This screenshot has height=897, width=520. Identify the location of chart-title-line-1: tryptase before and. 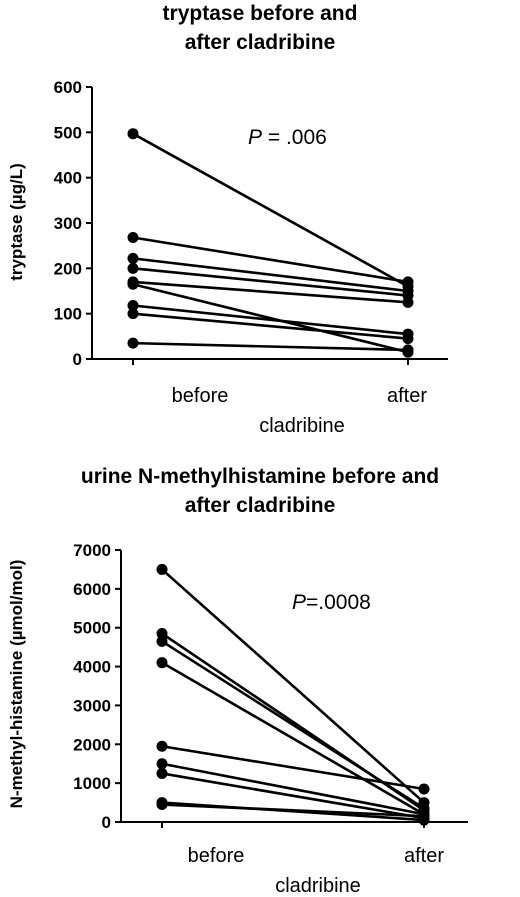
(260, 13).